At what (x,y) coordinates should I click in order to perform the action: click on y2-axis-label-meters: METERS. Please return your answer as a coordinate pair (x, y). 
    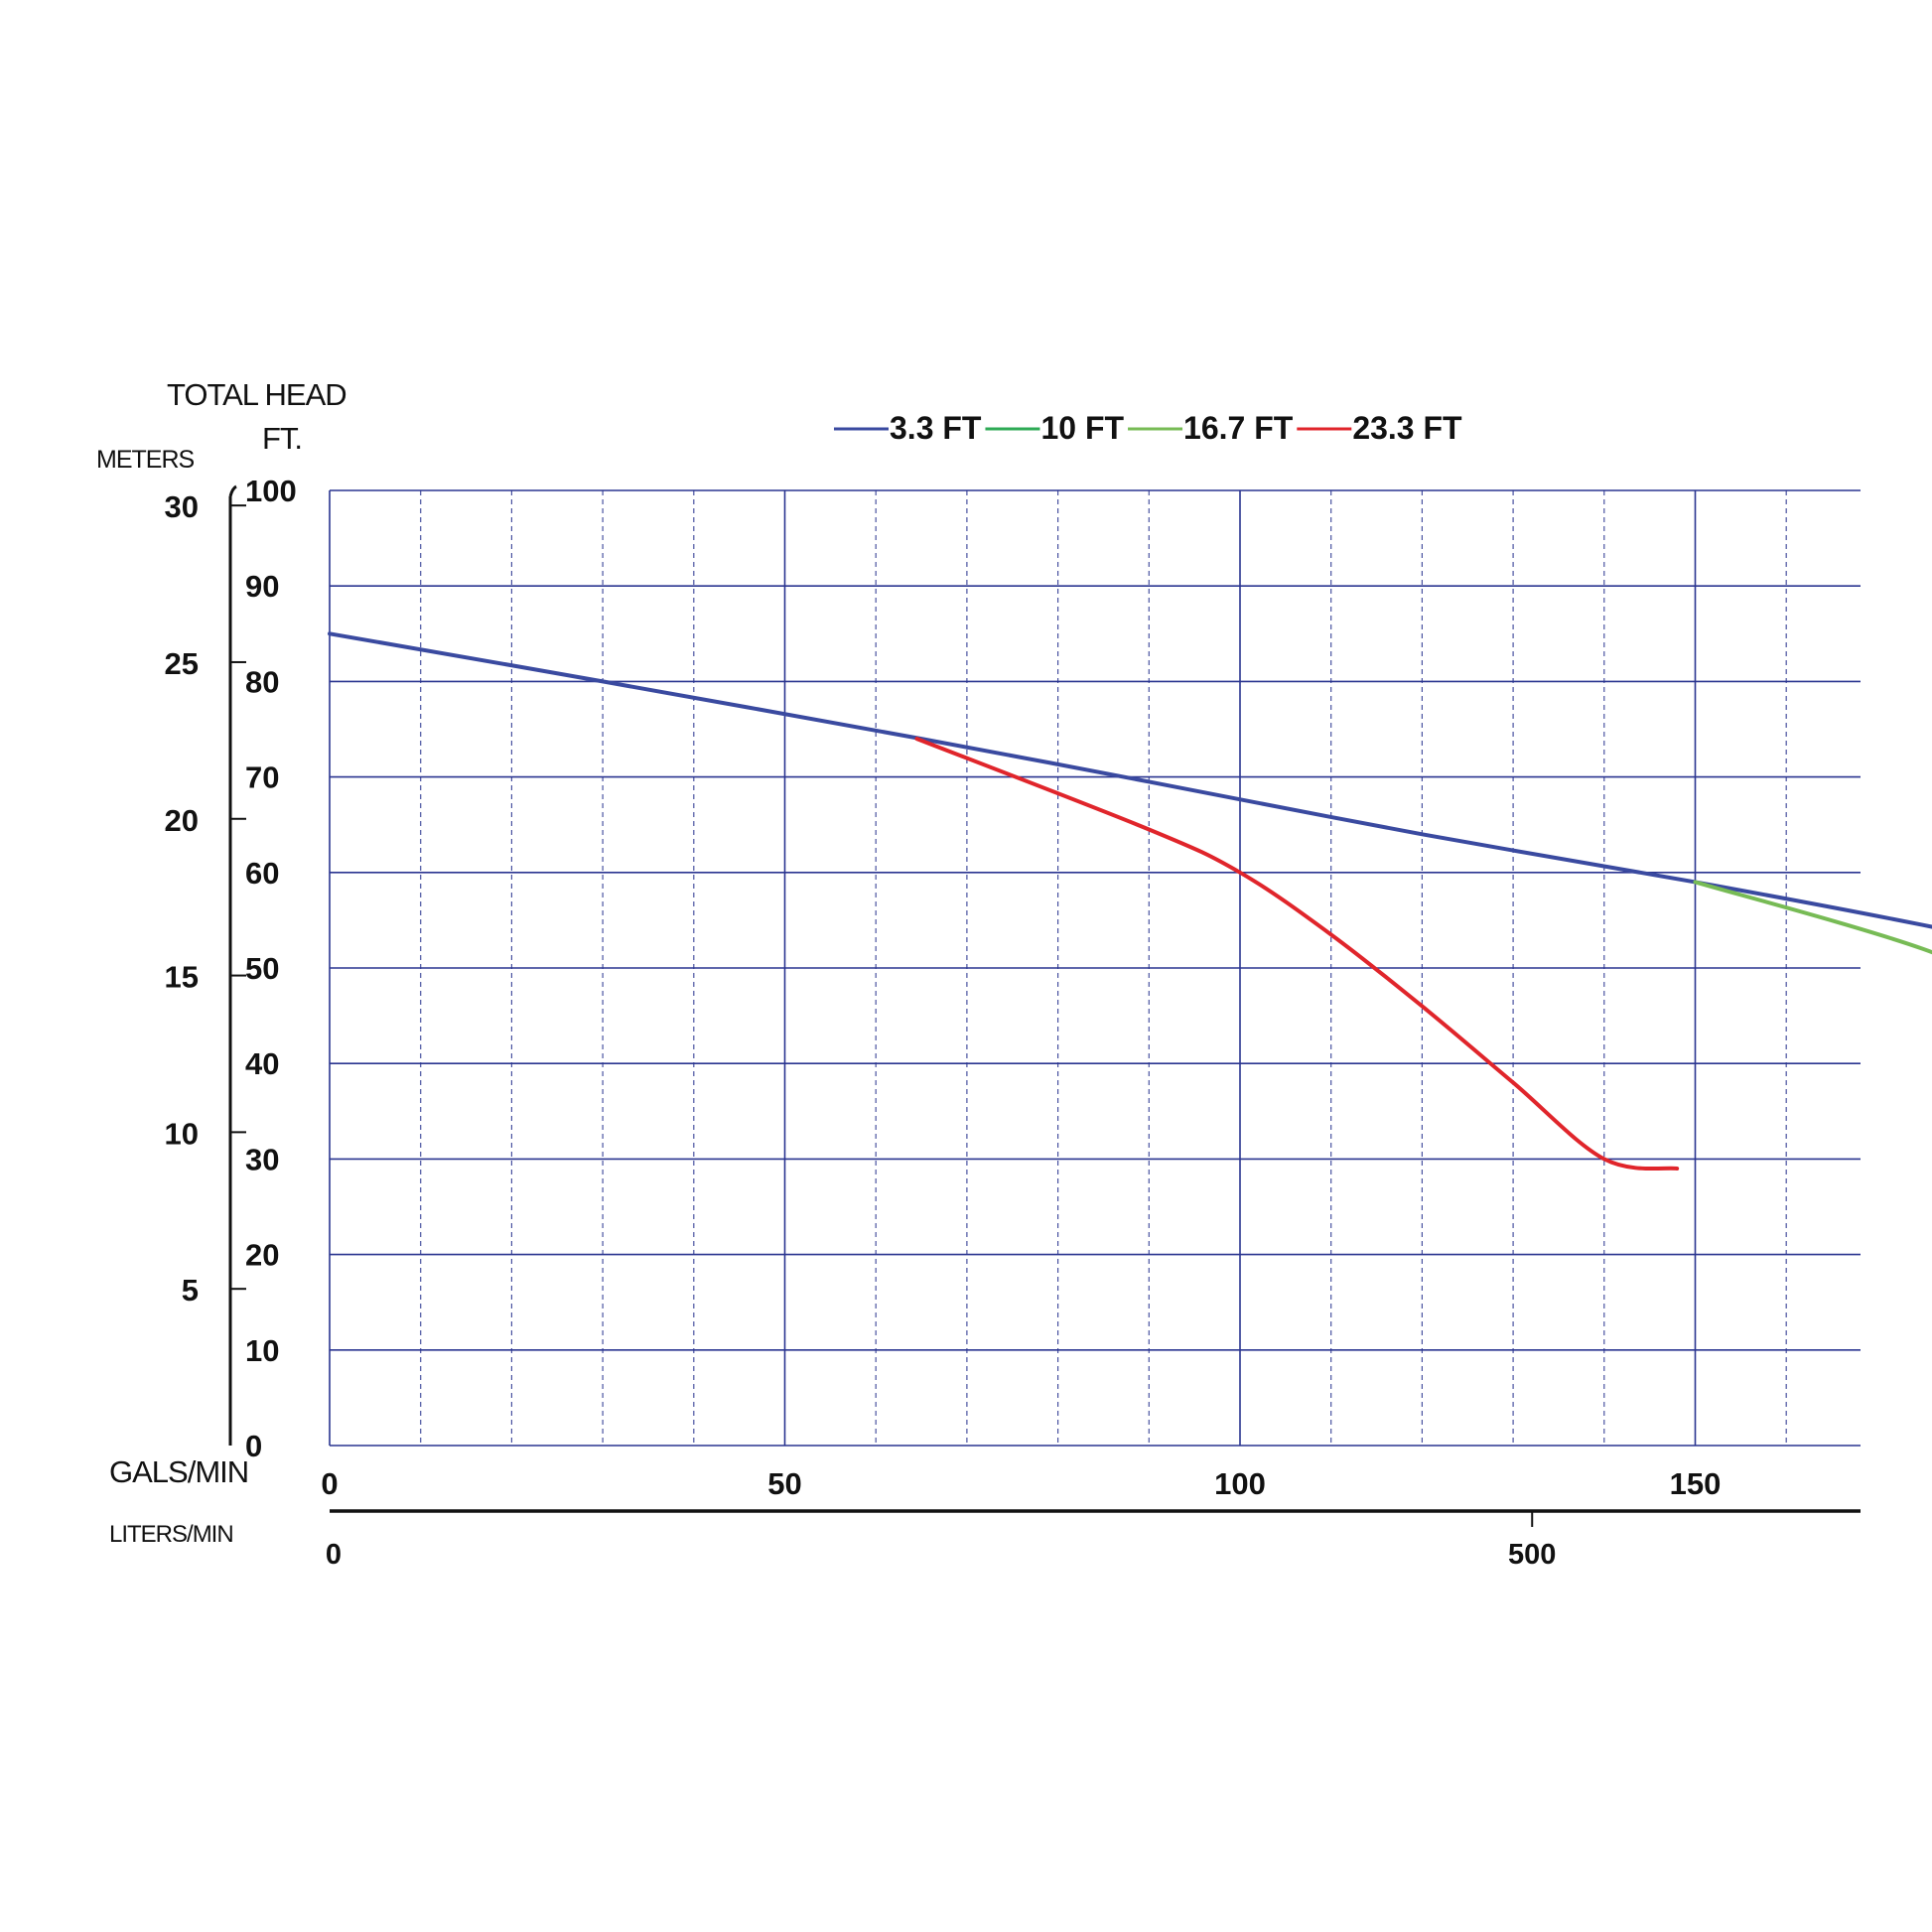
    Looking at the image, I should click on (146, 460).